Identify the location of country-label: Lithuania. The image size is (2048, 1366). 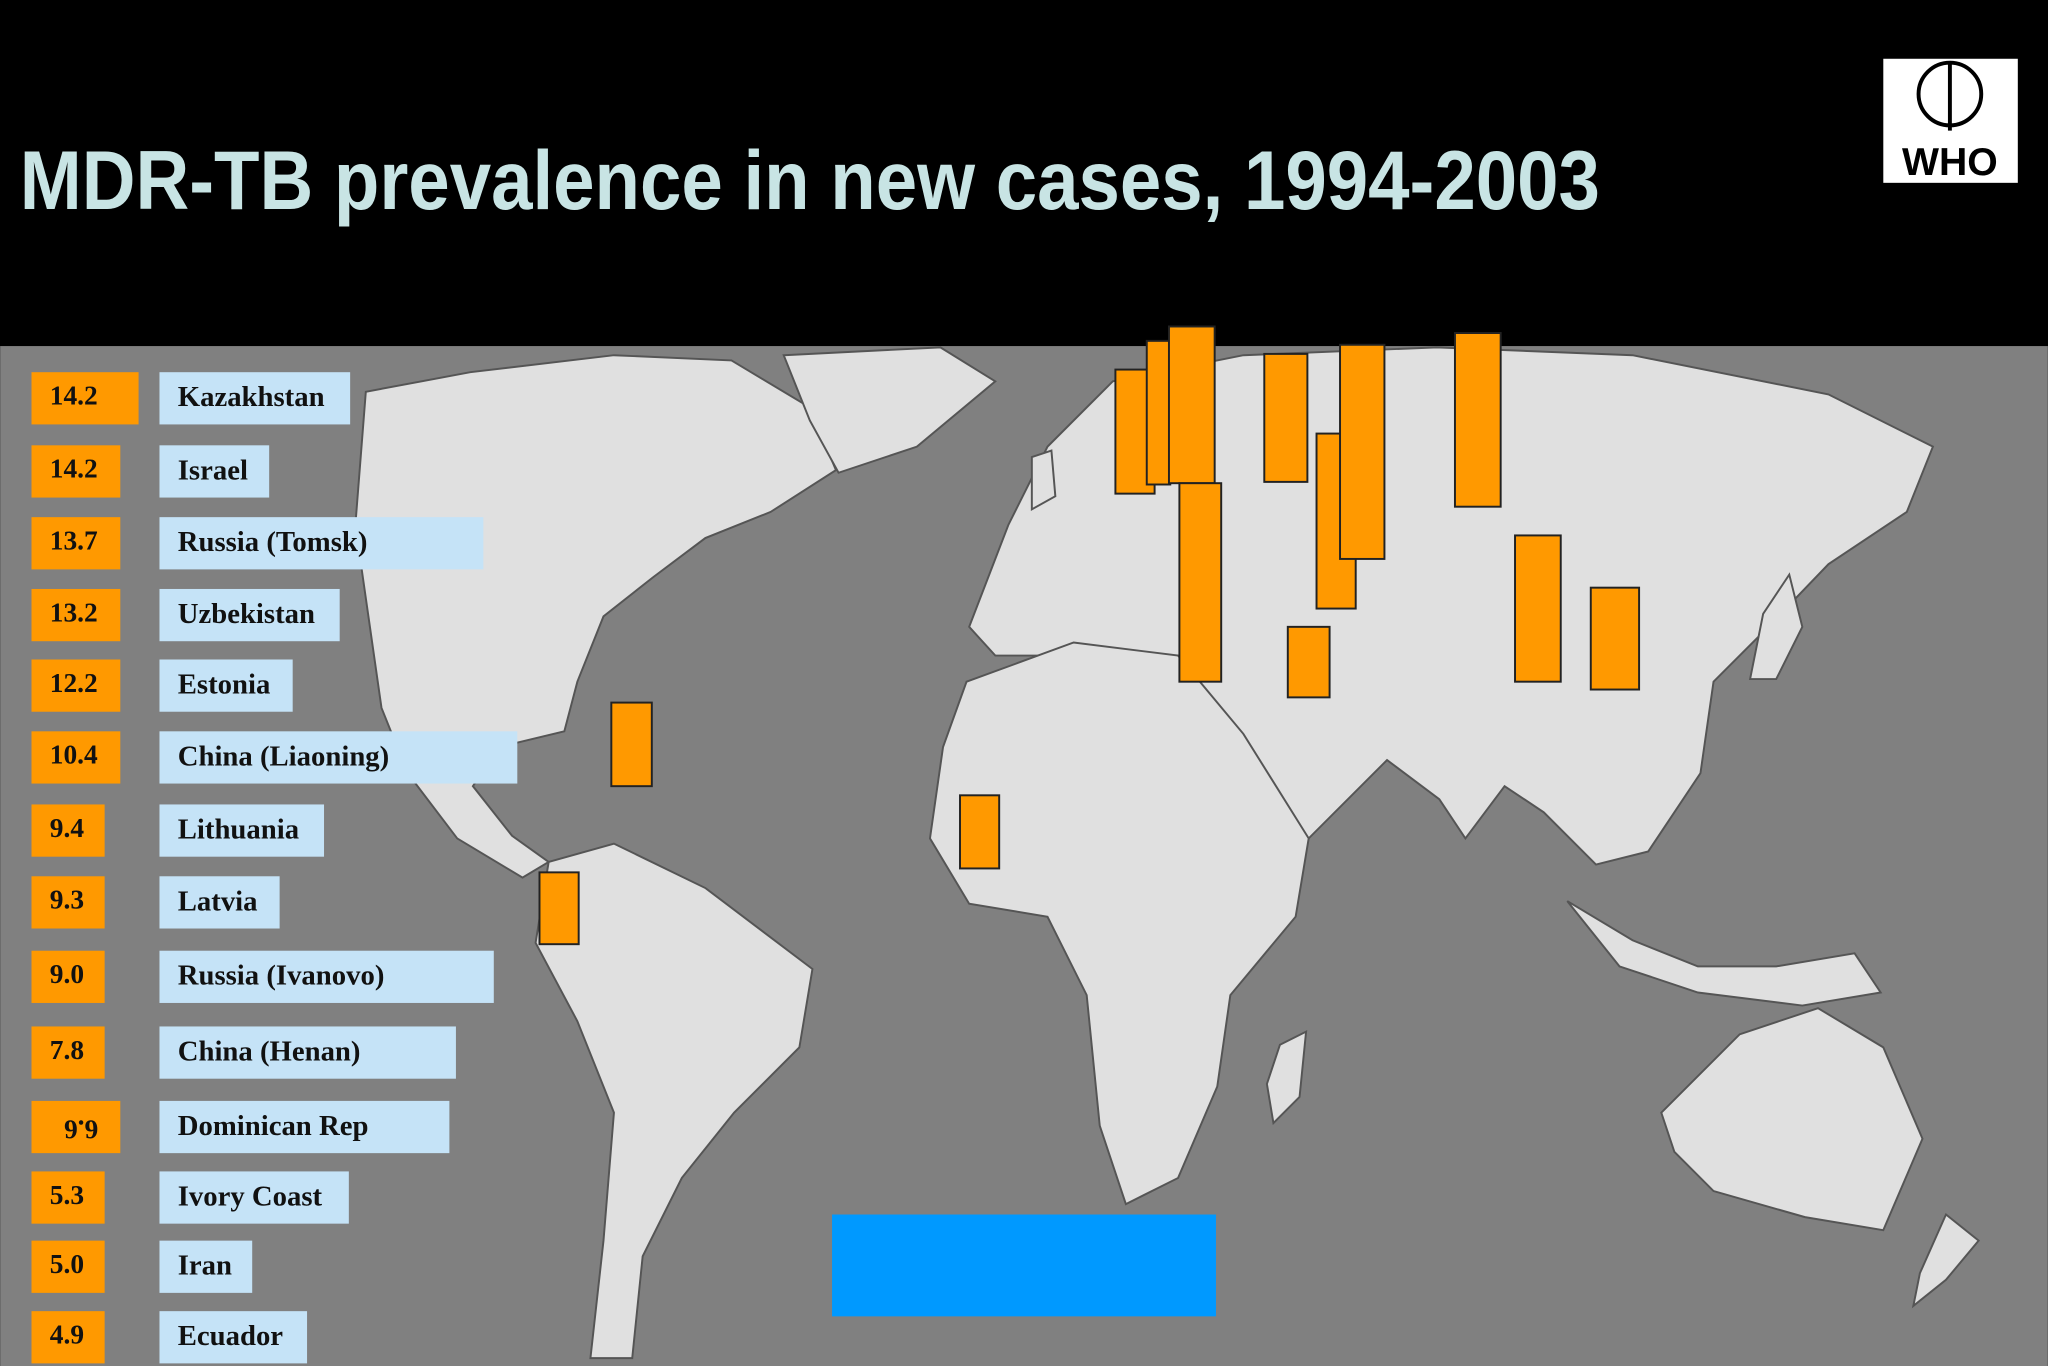
(238, 829).